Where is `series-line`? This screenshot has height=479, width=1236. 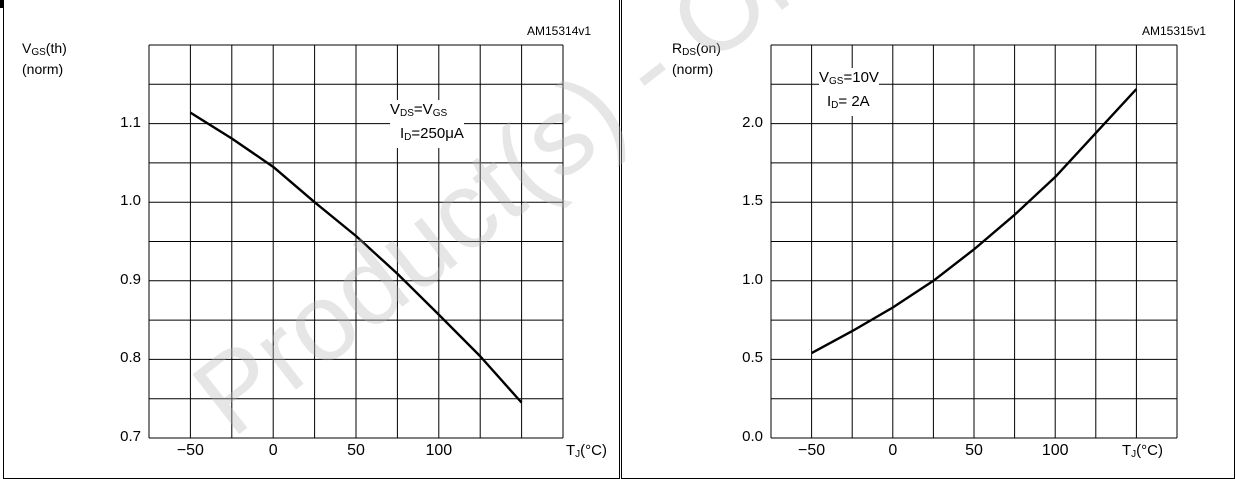 series-line is located at coordinates (974, 221).